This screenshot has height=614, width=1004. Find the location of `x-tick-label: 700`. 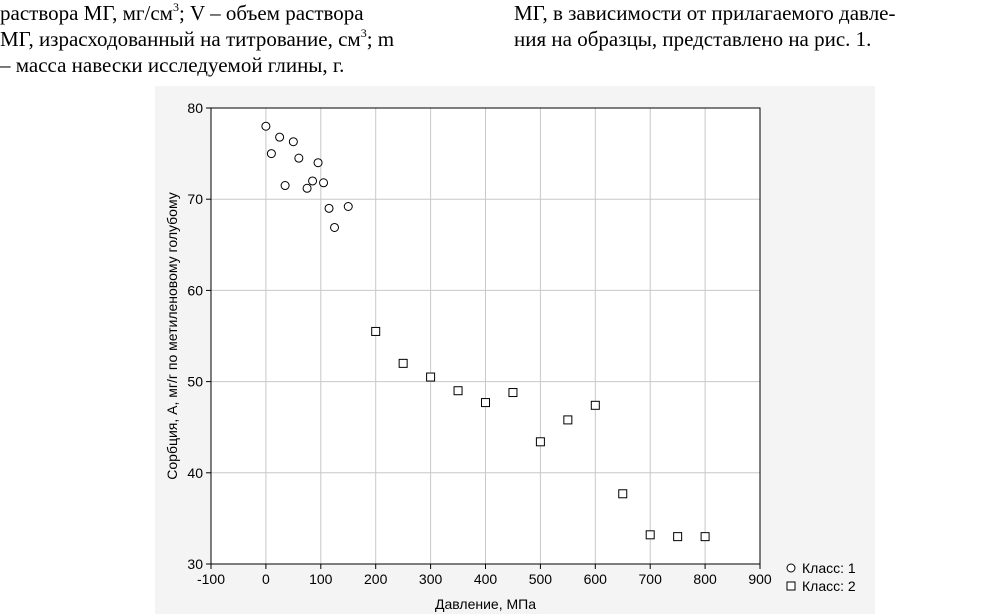

x-tick-label: 700 is located at coordinates (651, 579).